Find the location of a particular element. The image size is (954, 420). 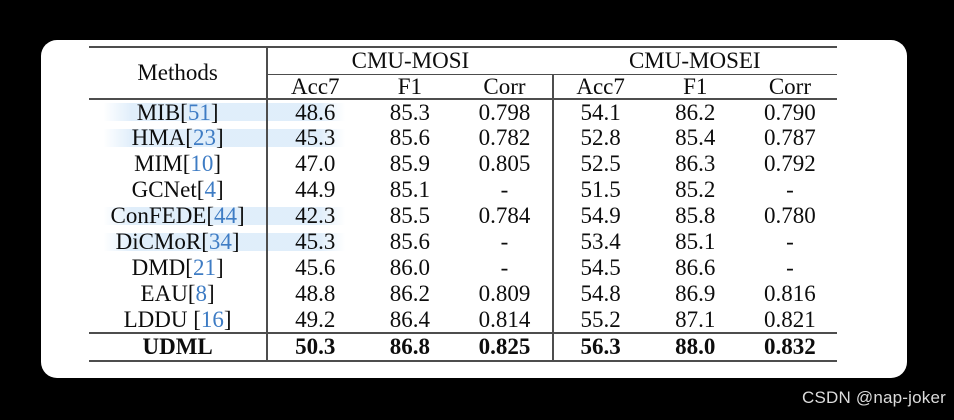

table-row: DiCMoR[34] 45.3 85.6 - 53.4 85.1 - is located at coordinates (463, 241).